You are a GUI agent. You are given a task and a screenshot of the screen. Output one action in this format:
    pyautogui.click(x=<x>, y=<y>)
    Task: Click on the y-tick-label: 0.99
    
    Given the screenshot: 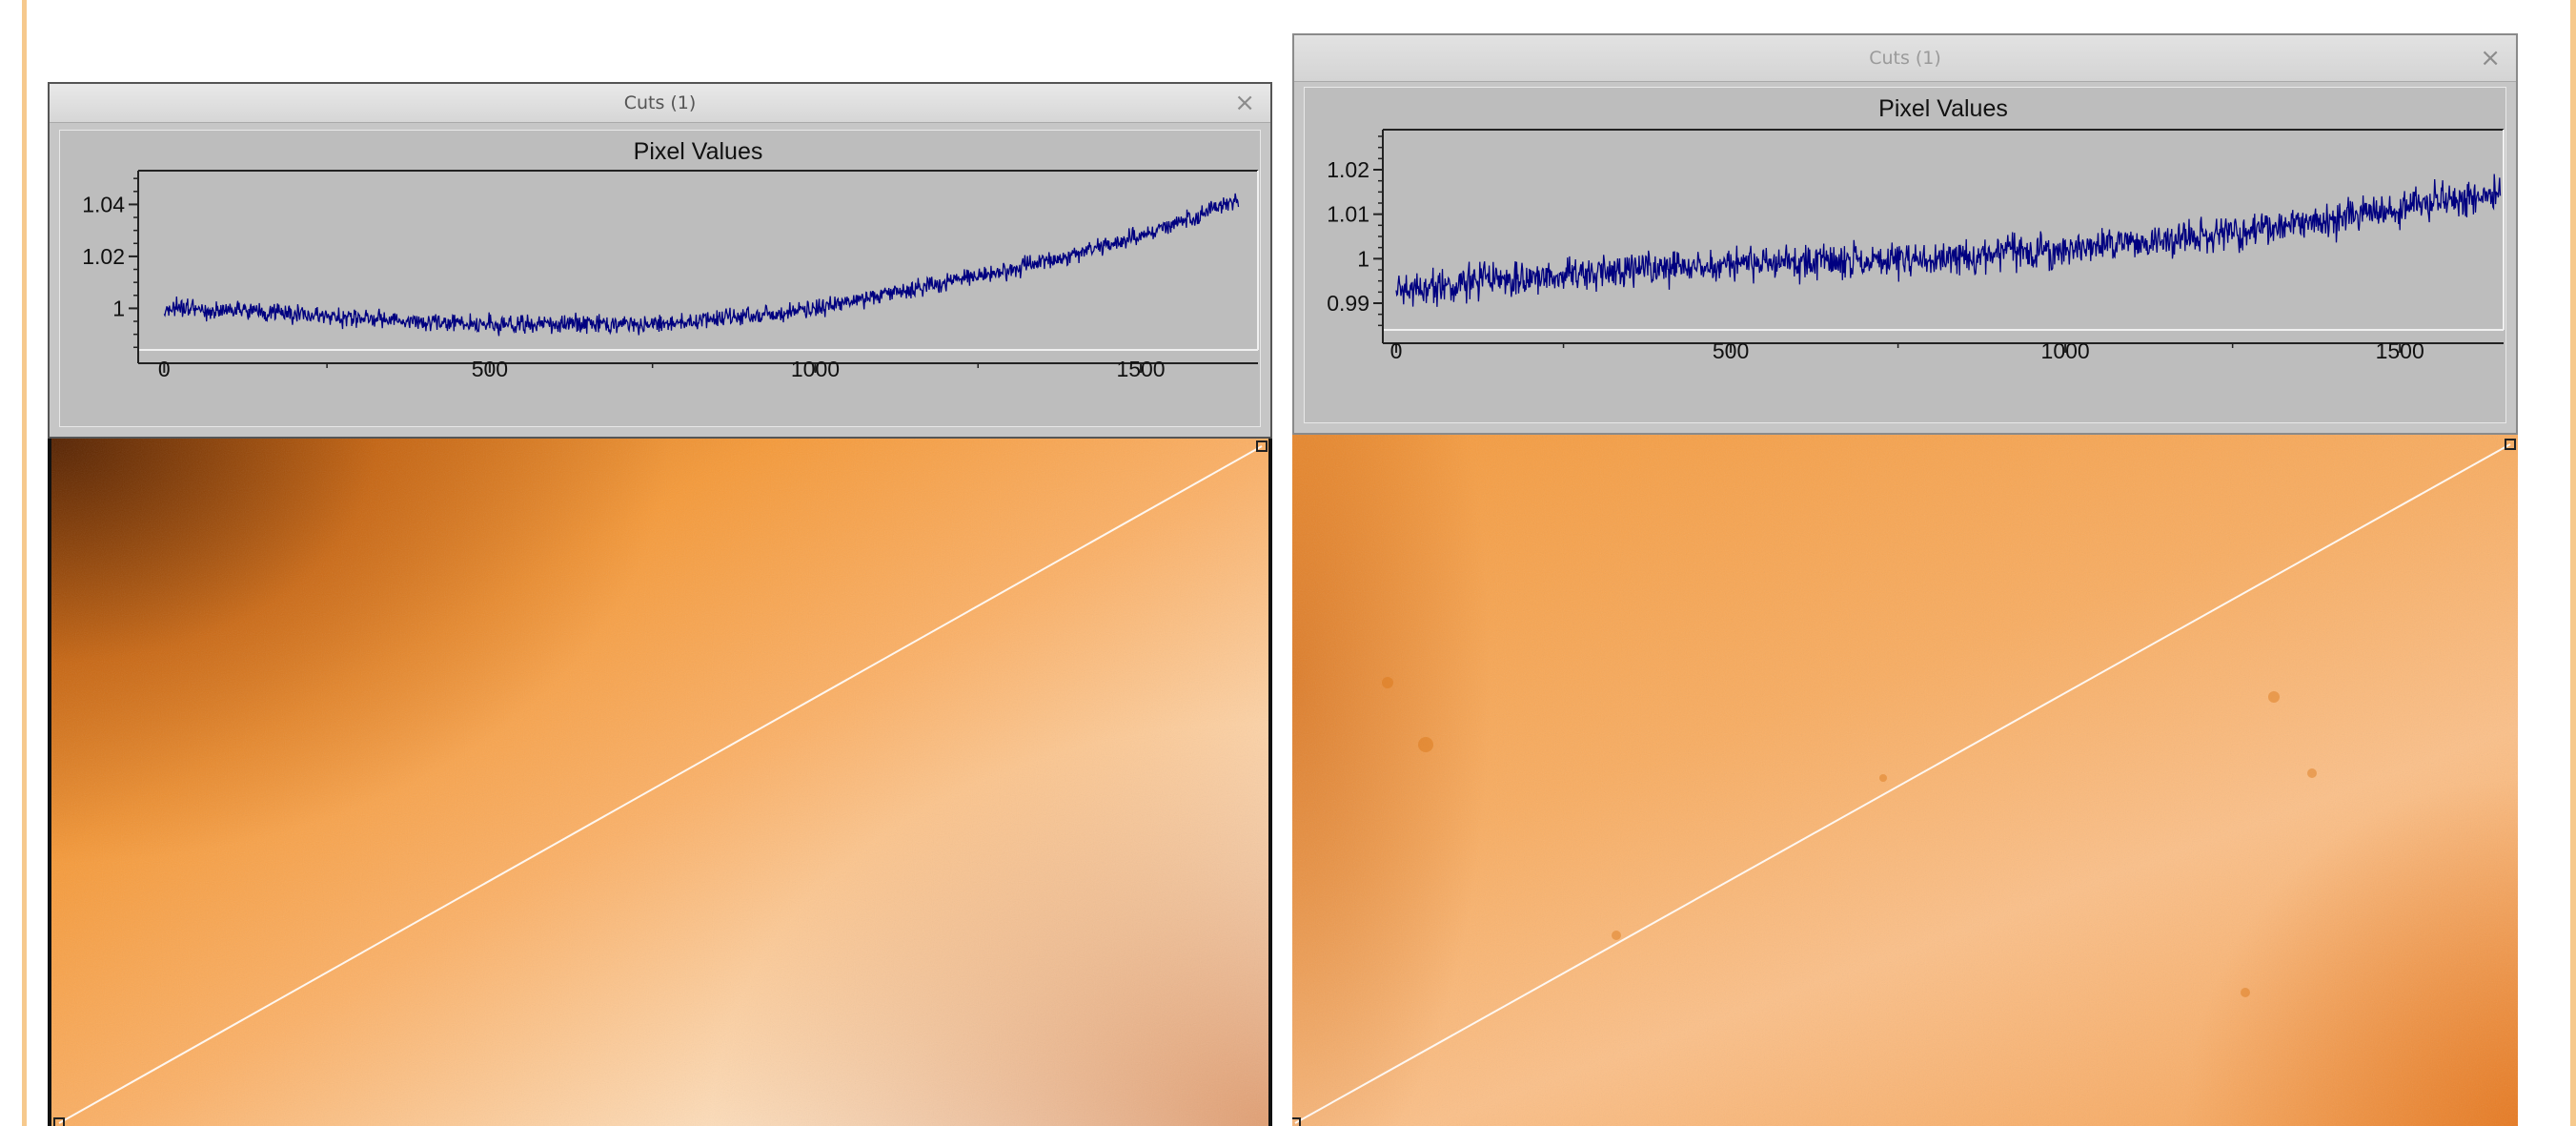 What is the action you would take?
    pyautogui.click(x=1348, y=303)
    